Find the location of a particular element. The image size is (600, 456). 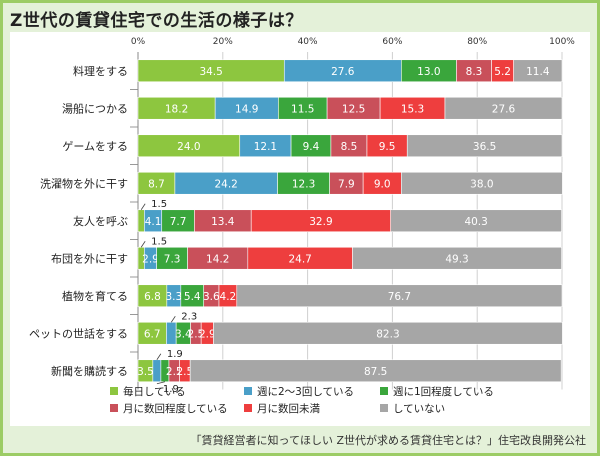

x-tick-label: 20% is located at coordinates (223, 42).